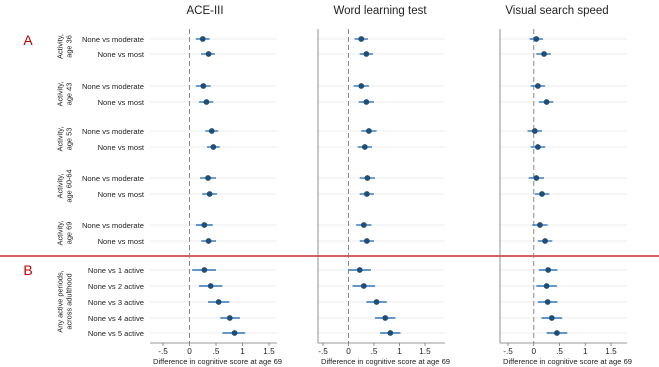 The height and width of the screenshot is (367, 659). I want to click on row-label: None vs 3 active, so click(116, 302).